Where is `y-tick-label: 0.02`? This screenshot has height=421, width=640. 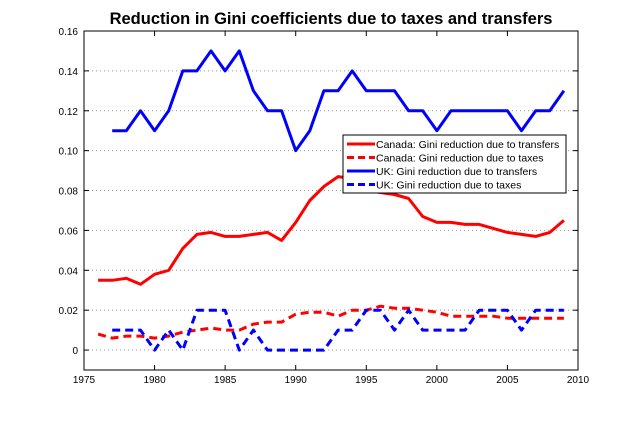
y-tick-label: 0.02 is located at coordinates (69, 311).